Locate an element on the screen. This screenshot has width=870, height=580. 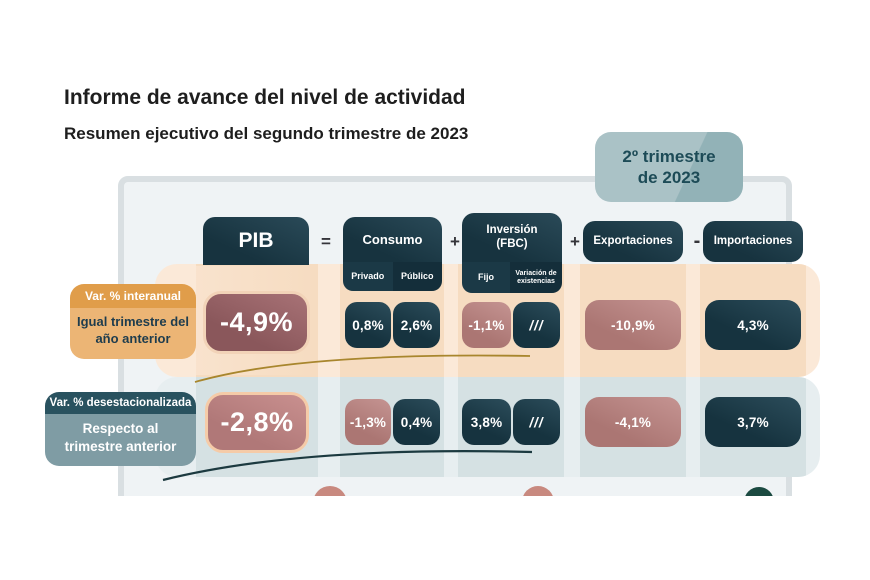
minus-operator: - is located at coordinates (697, 241).